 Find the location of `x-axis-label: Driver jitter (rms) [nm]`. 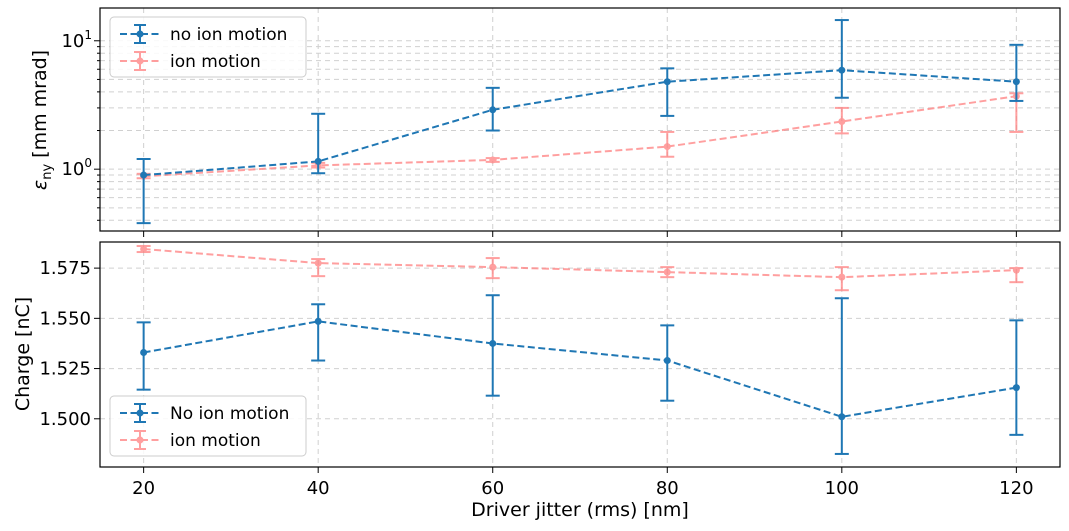

x-axis-label: Driver jitter (rms) [nm] is located at coordinates (580, 510).